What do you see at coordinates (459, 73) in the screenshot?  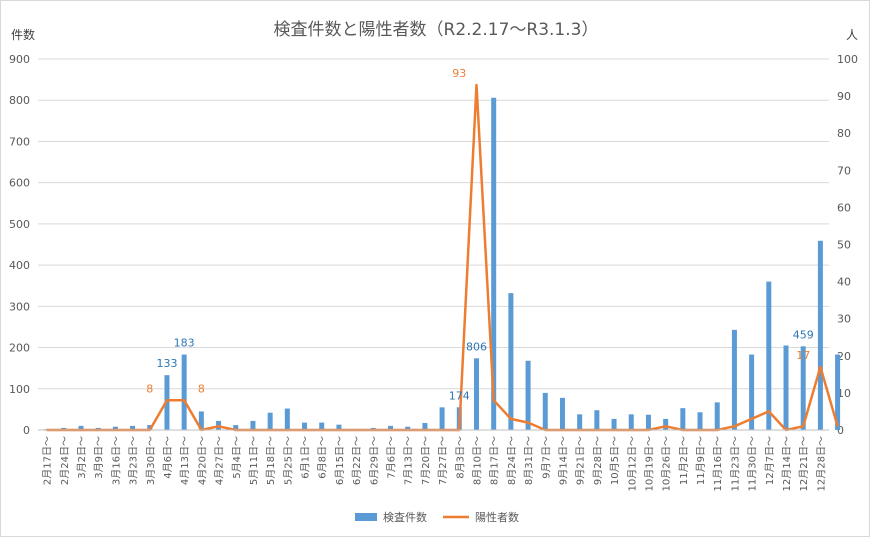 I see `line-data-label: 93` at bounding box center [459, 73].